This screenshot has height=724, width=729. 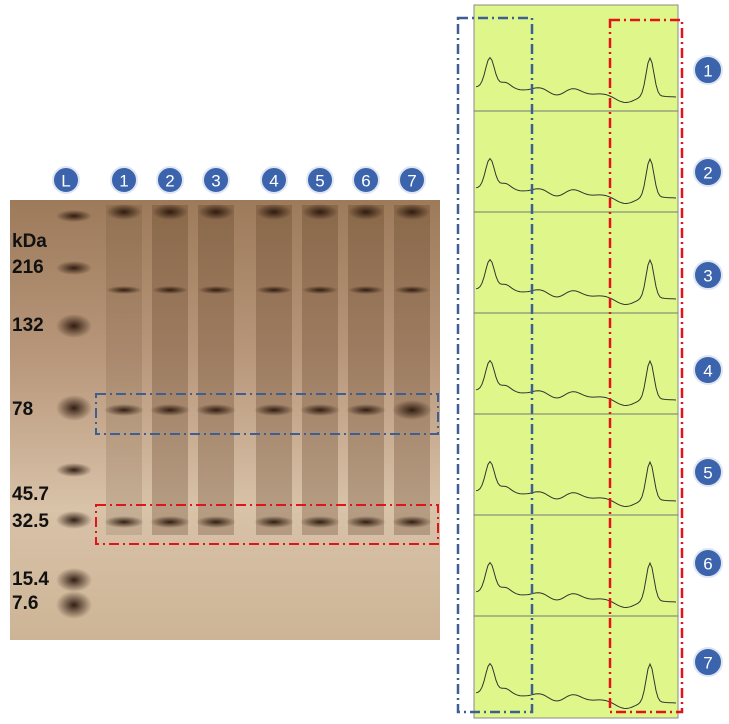 I want to click on lane-label: 4, so click(x=273, y=181).